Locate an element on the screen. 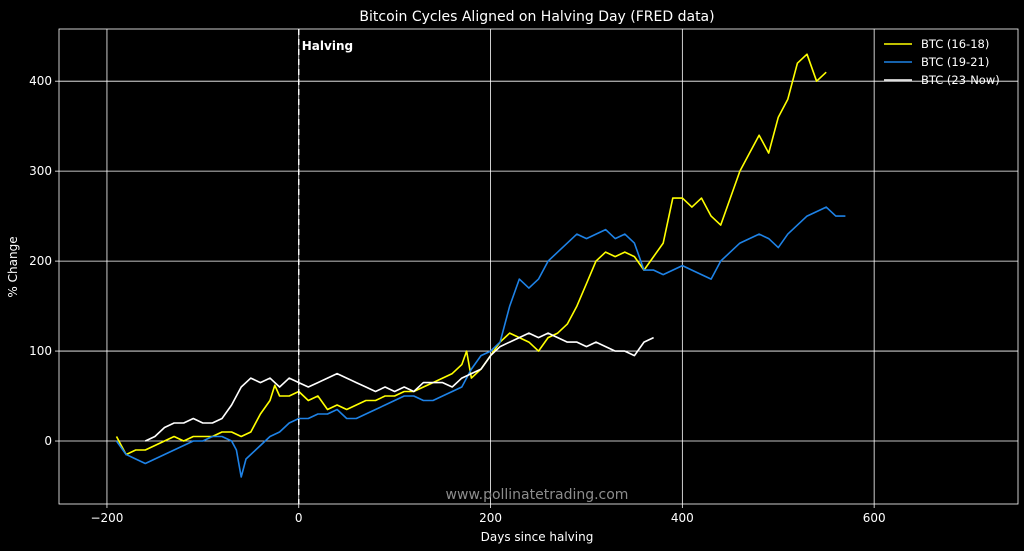 The width and height of the screenshot is (1024, 551). legend-entry-label: BTC (23-Now) is located at coordinates (960, 80).